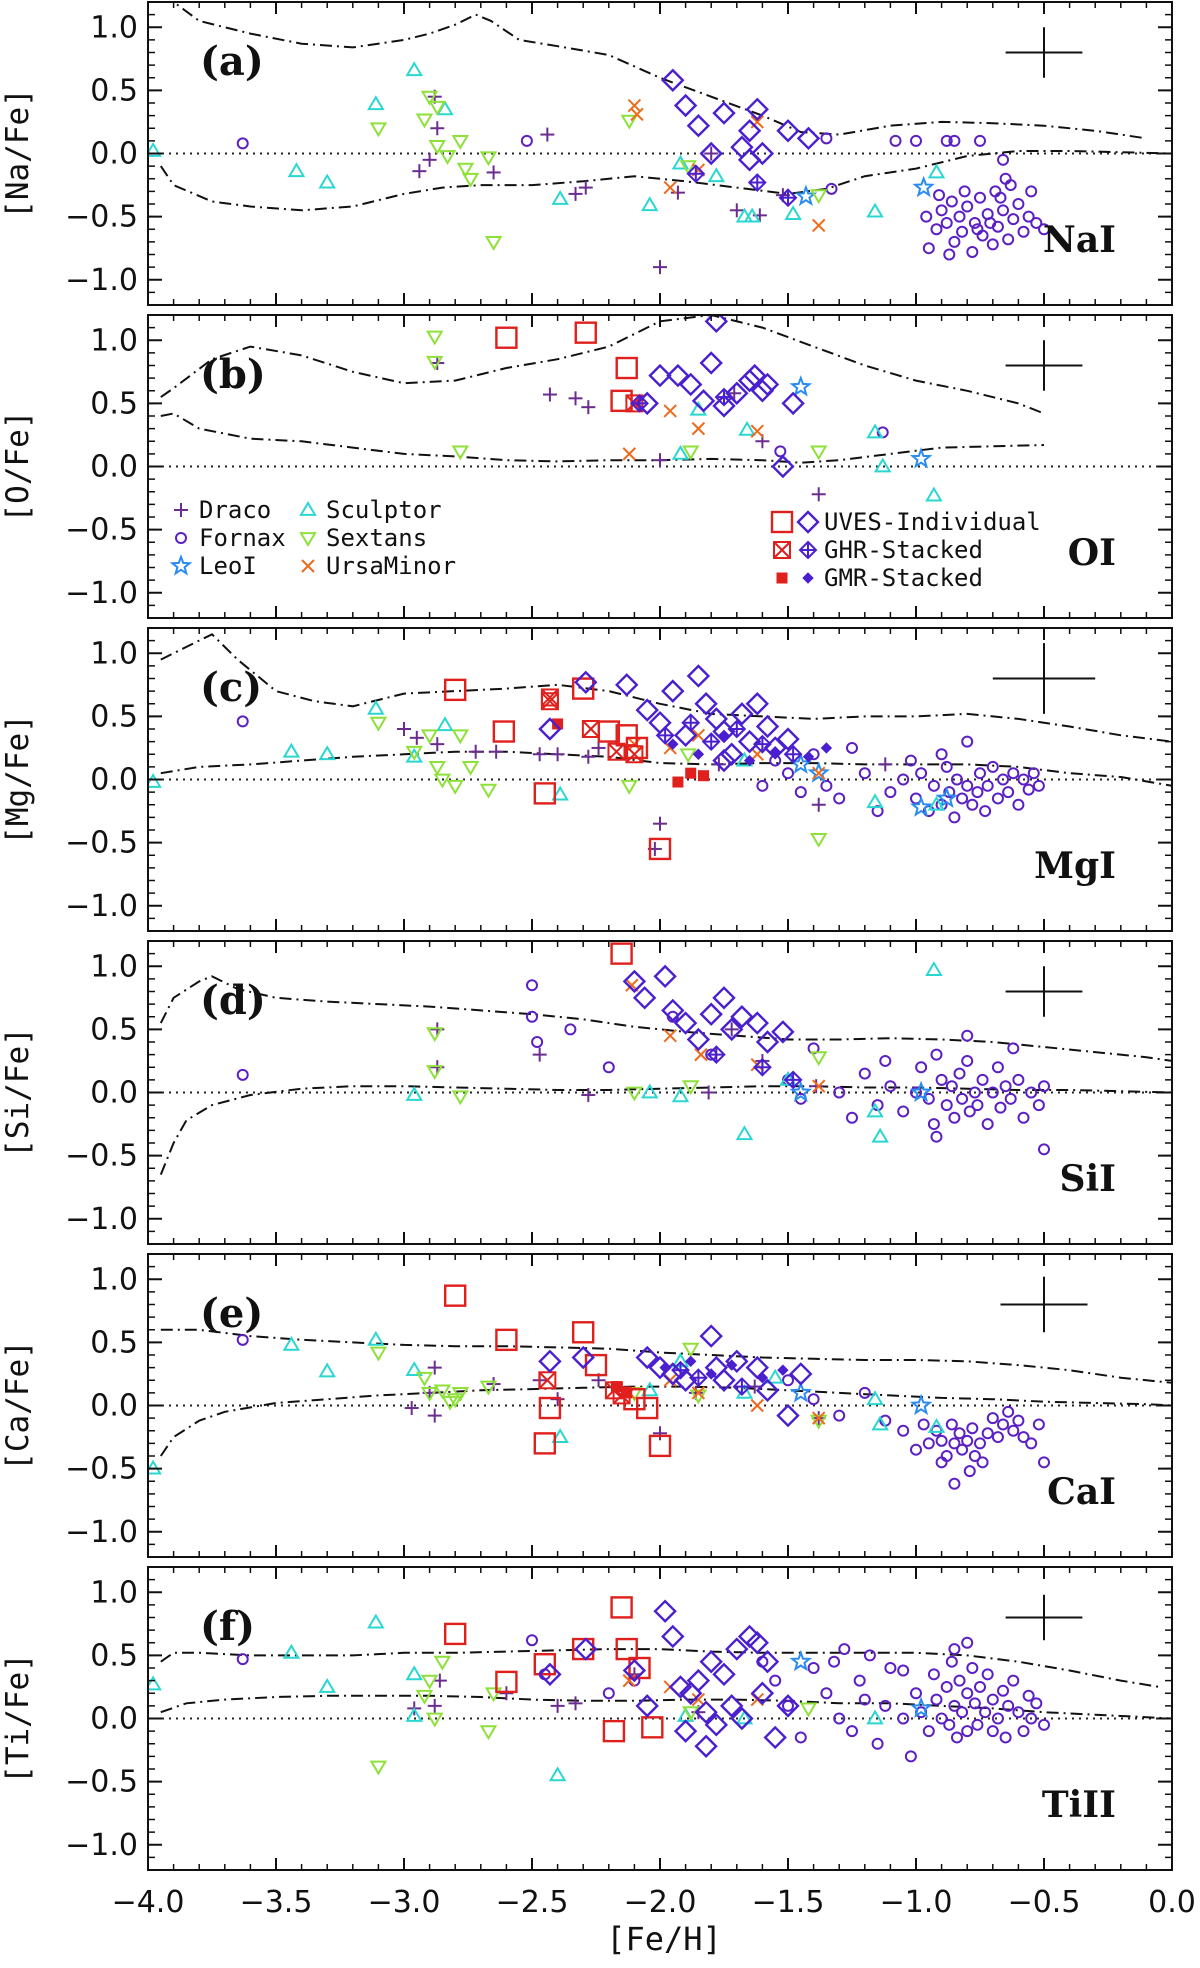 The height and width of the screenshot is (1968, 1200). What do you see at coordinates (547, 1380) in the screenshot?
I see `point-ghr-square` at bounding box center [547, 1380].